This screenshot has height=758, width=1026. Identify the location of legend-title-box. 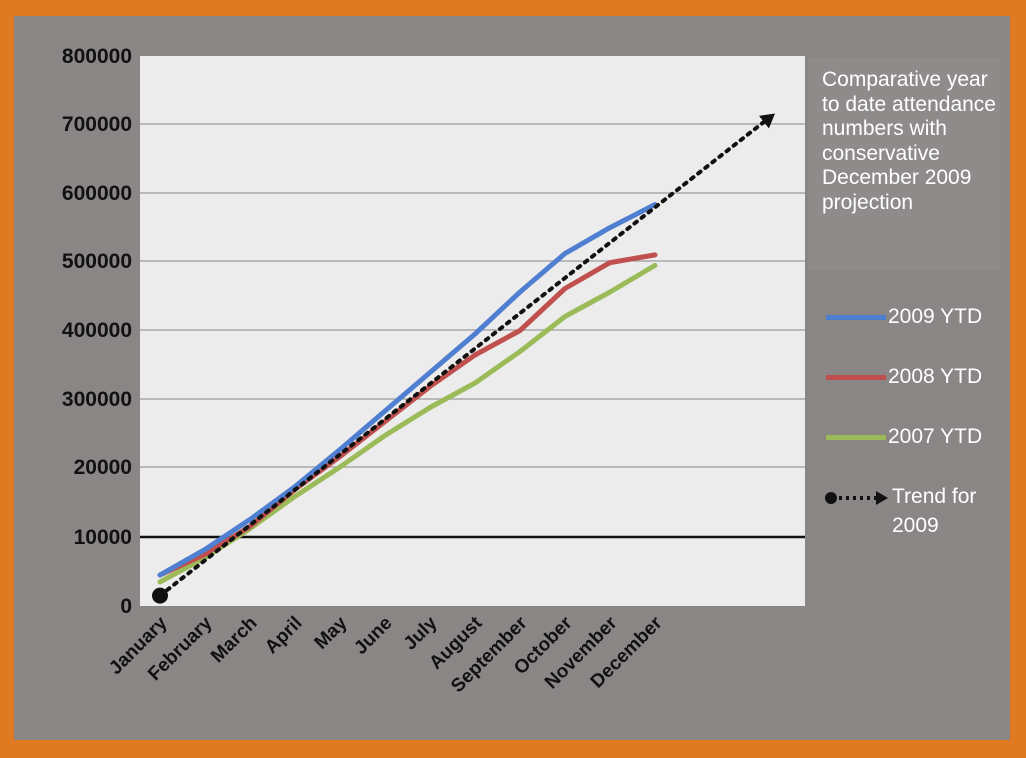
(904, 164).